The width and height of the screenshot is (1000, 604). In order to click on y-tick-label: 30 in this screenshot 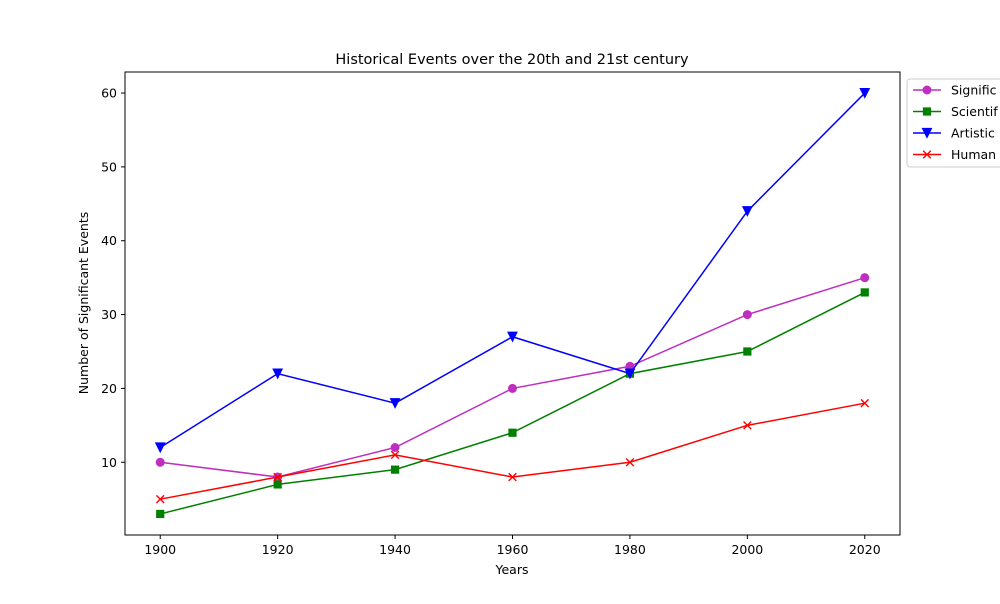, I will do `click(109, 314)`.